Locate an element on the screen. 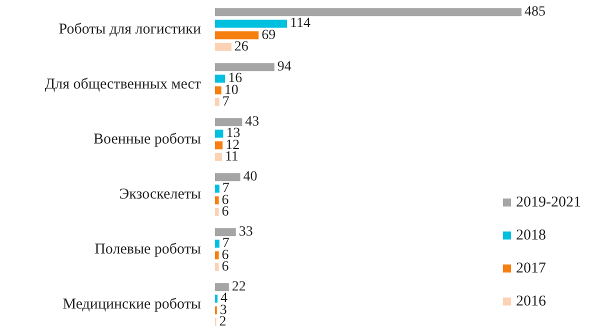  data-label: 33 is located at coordinates (245, 232).